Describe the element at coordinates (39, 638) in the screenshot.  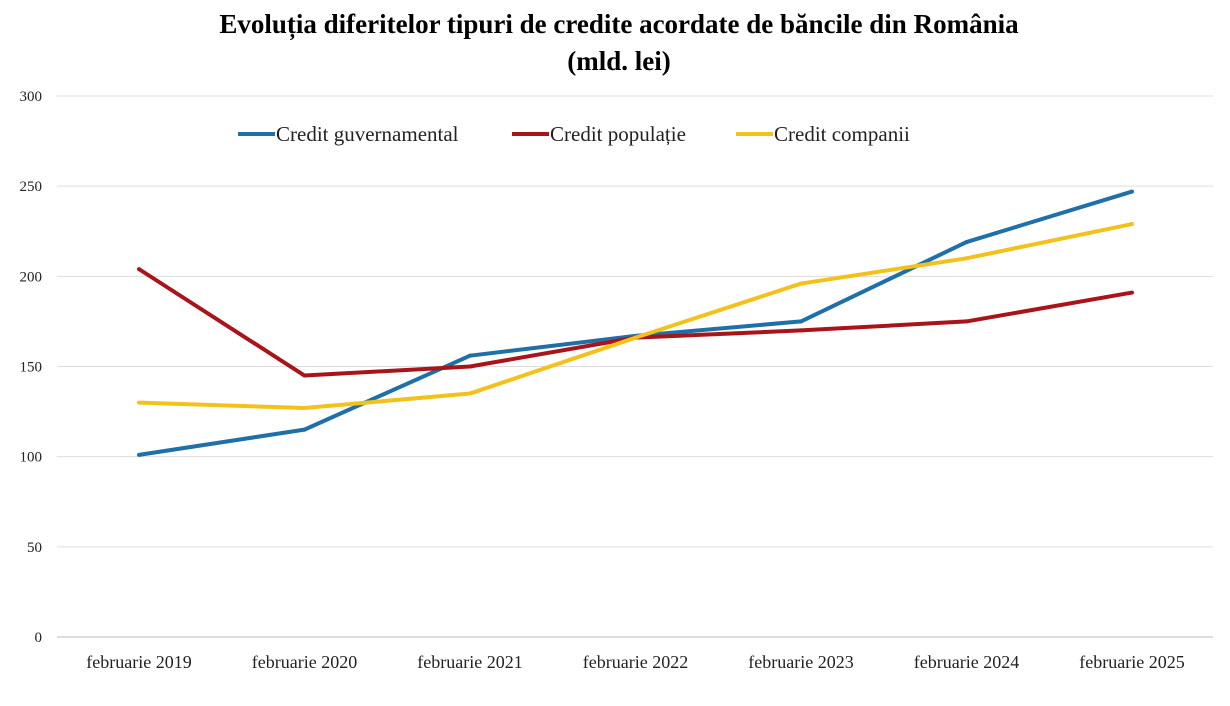
I see `y-tick-label: 0` at that location.